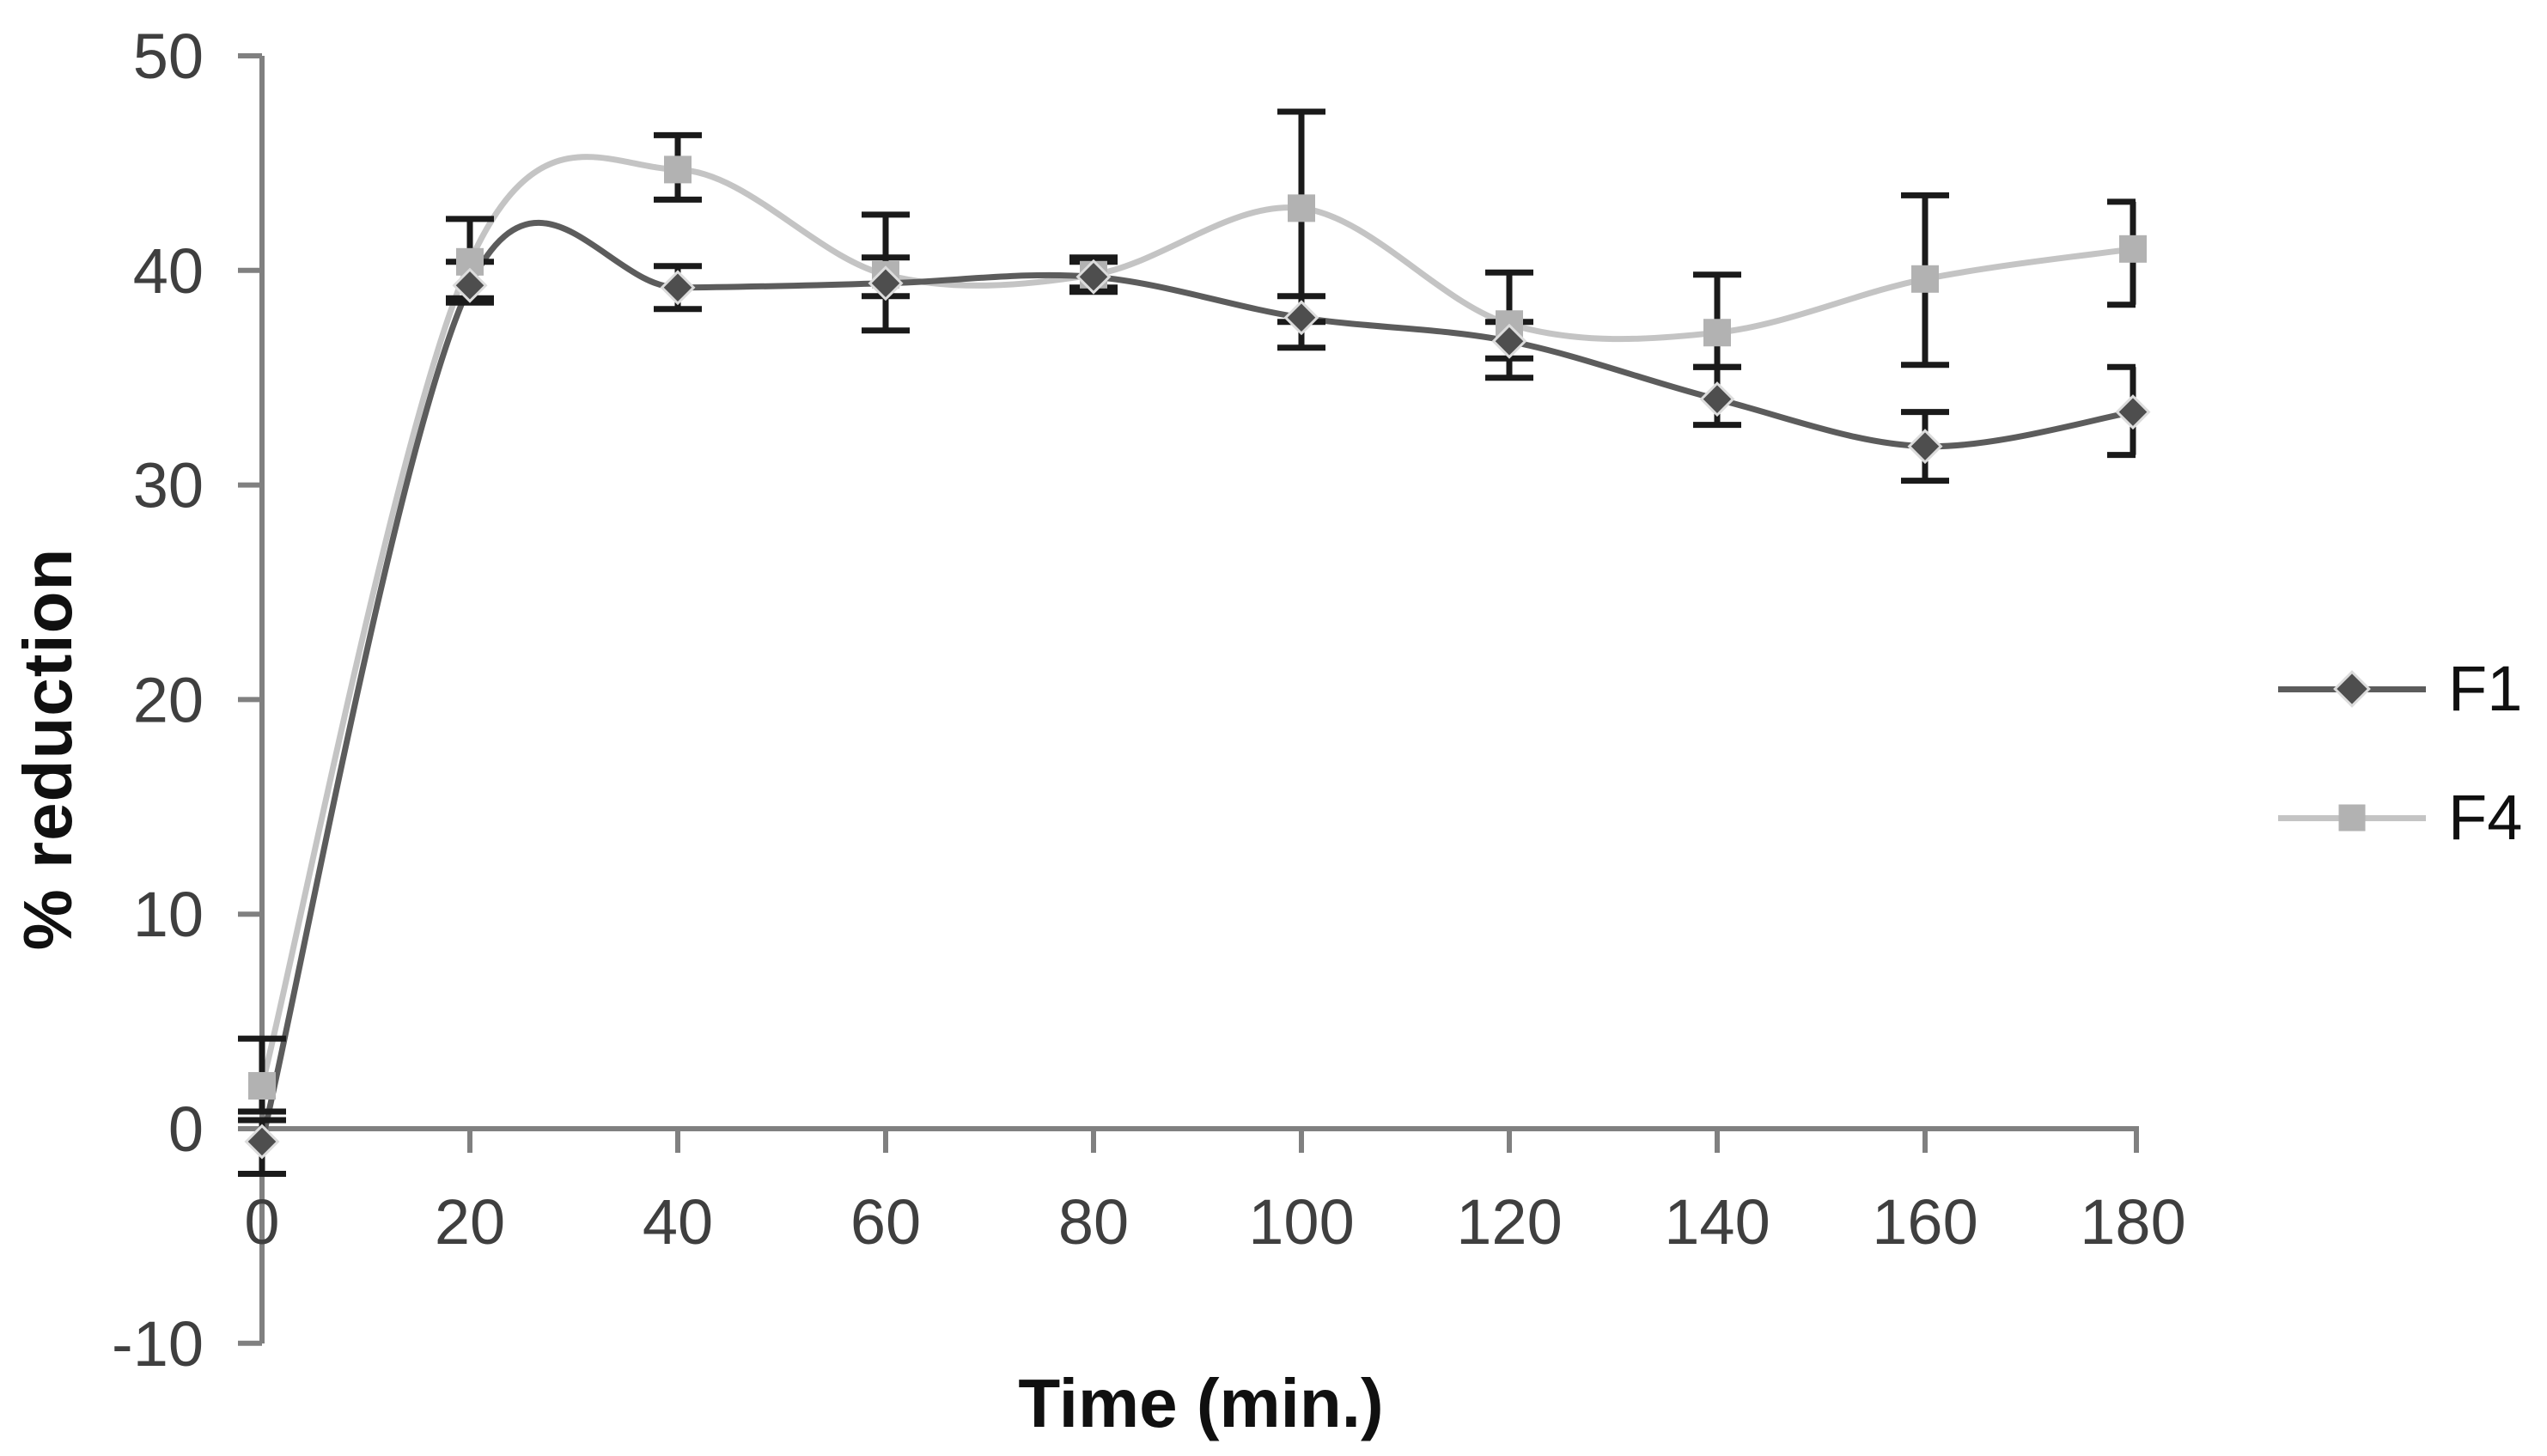 Image resolution: width=2547 pixels, height=1456 pixels. I want to click on legend: F1 F4, so click(2412, 753).